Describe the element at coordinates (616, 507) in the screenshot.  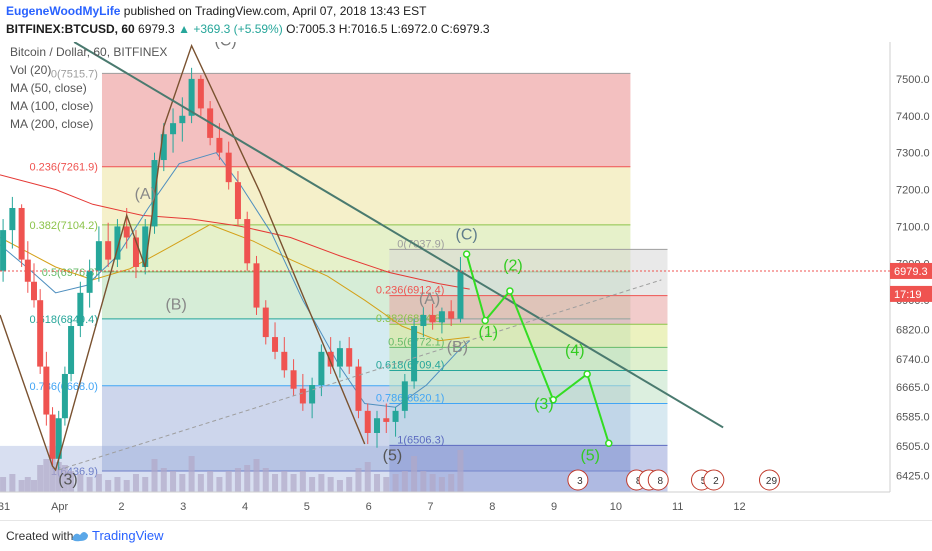
I see `time-tick-label: 10` at that location.